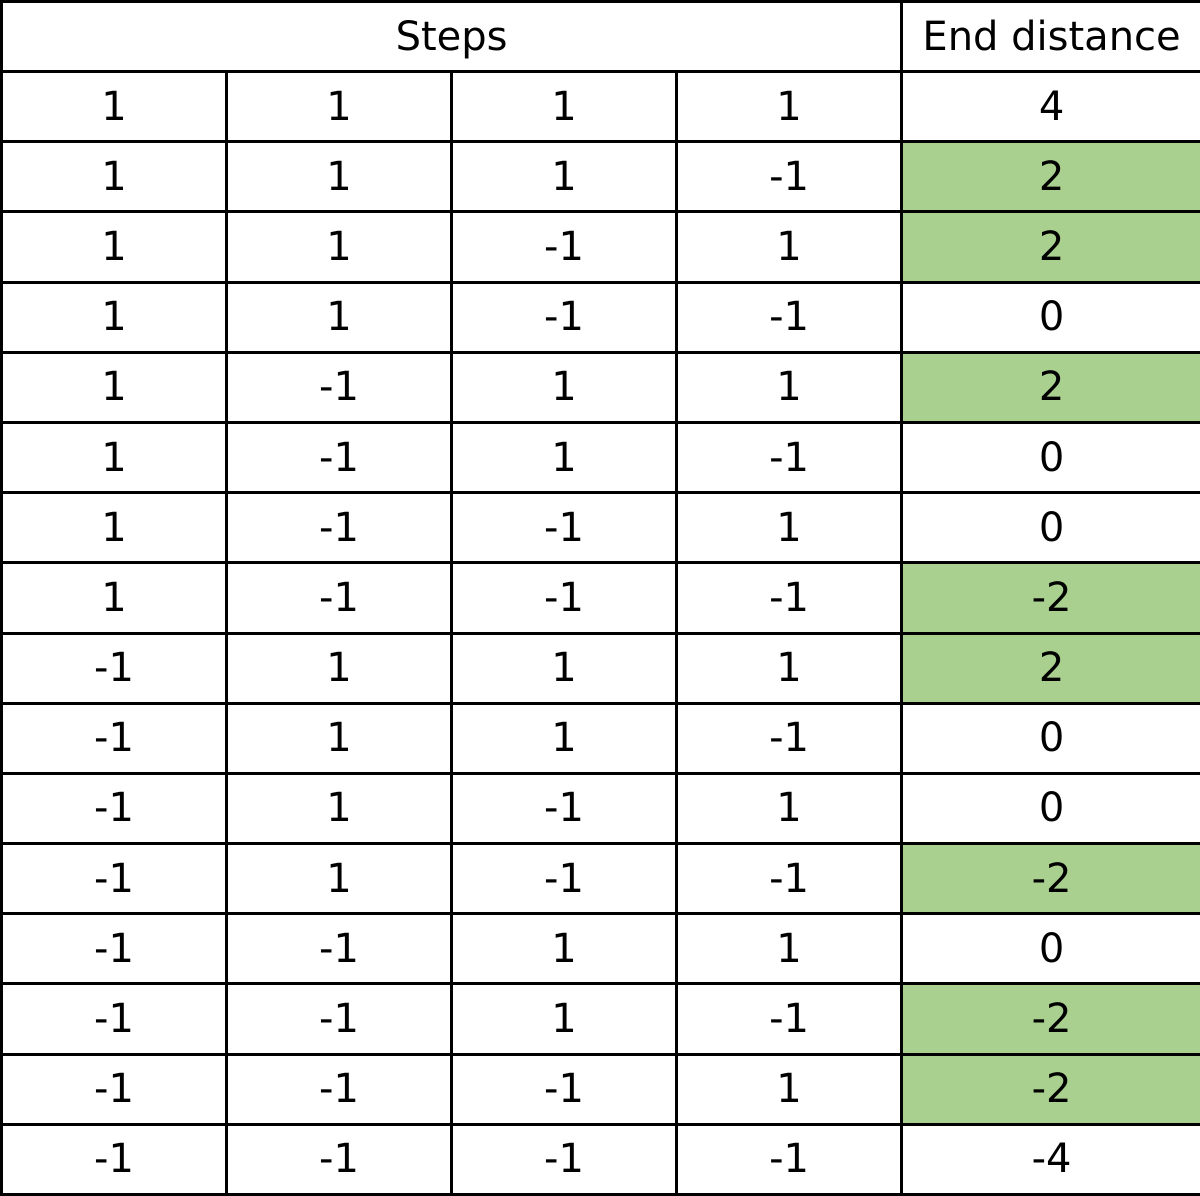  I want to click on end-distance-cell: 4, so click(1050, 106).